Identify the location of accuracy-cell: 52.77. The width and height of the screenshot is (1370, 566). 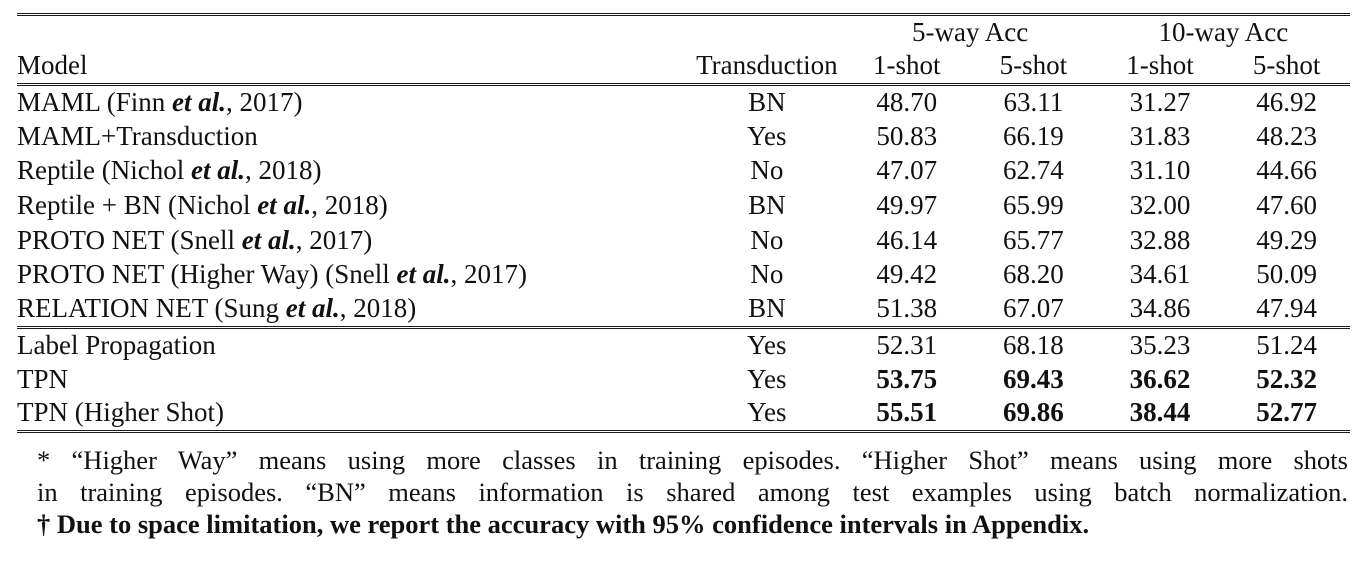
(1287, 412).